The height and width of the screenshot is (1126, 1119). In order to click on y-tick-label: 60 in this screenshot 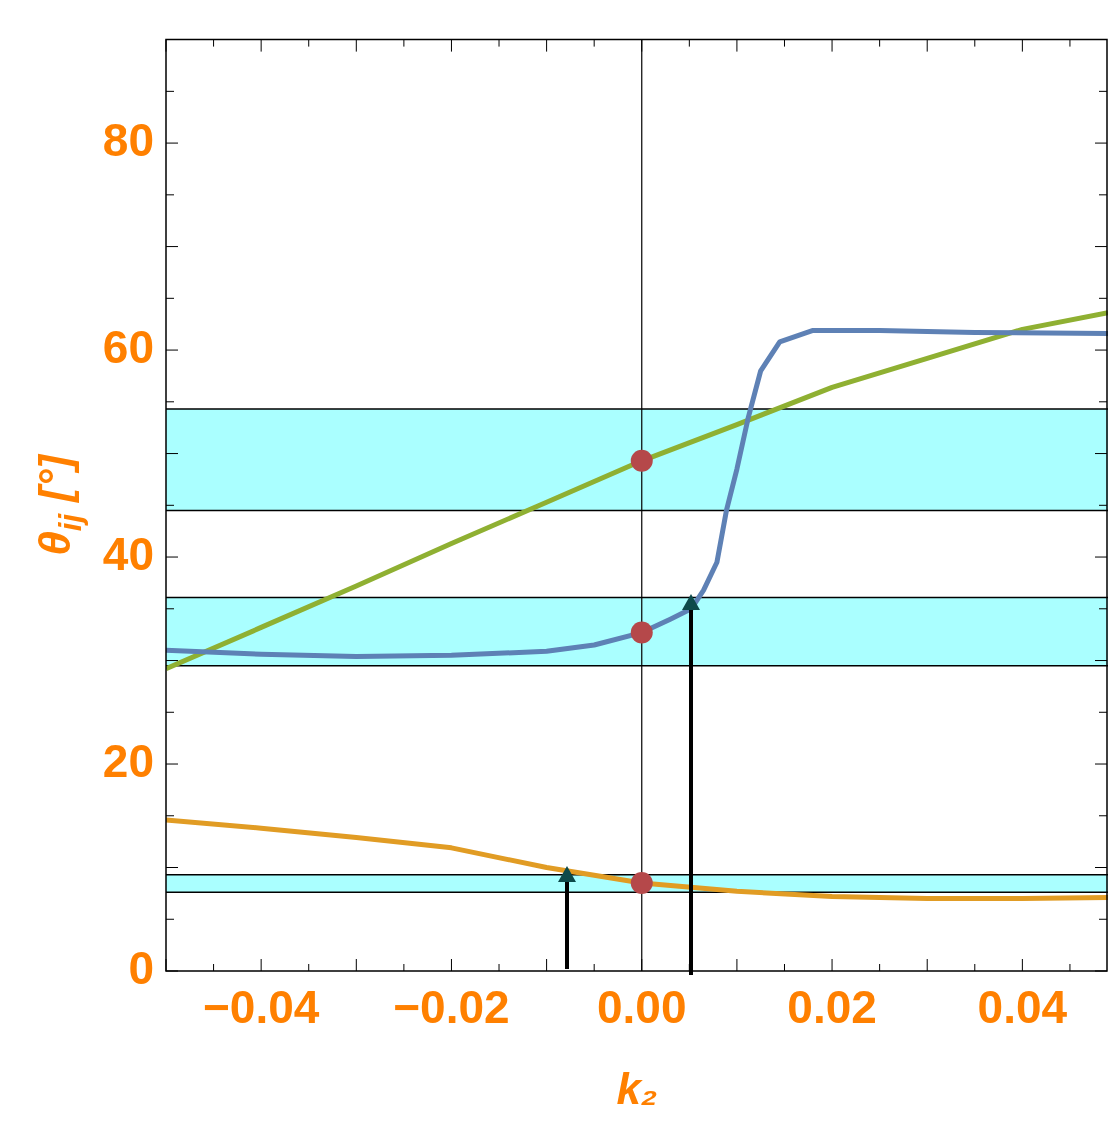, I will do `click(128, 346)`.